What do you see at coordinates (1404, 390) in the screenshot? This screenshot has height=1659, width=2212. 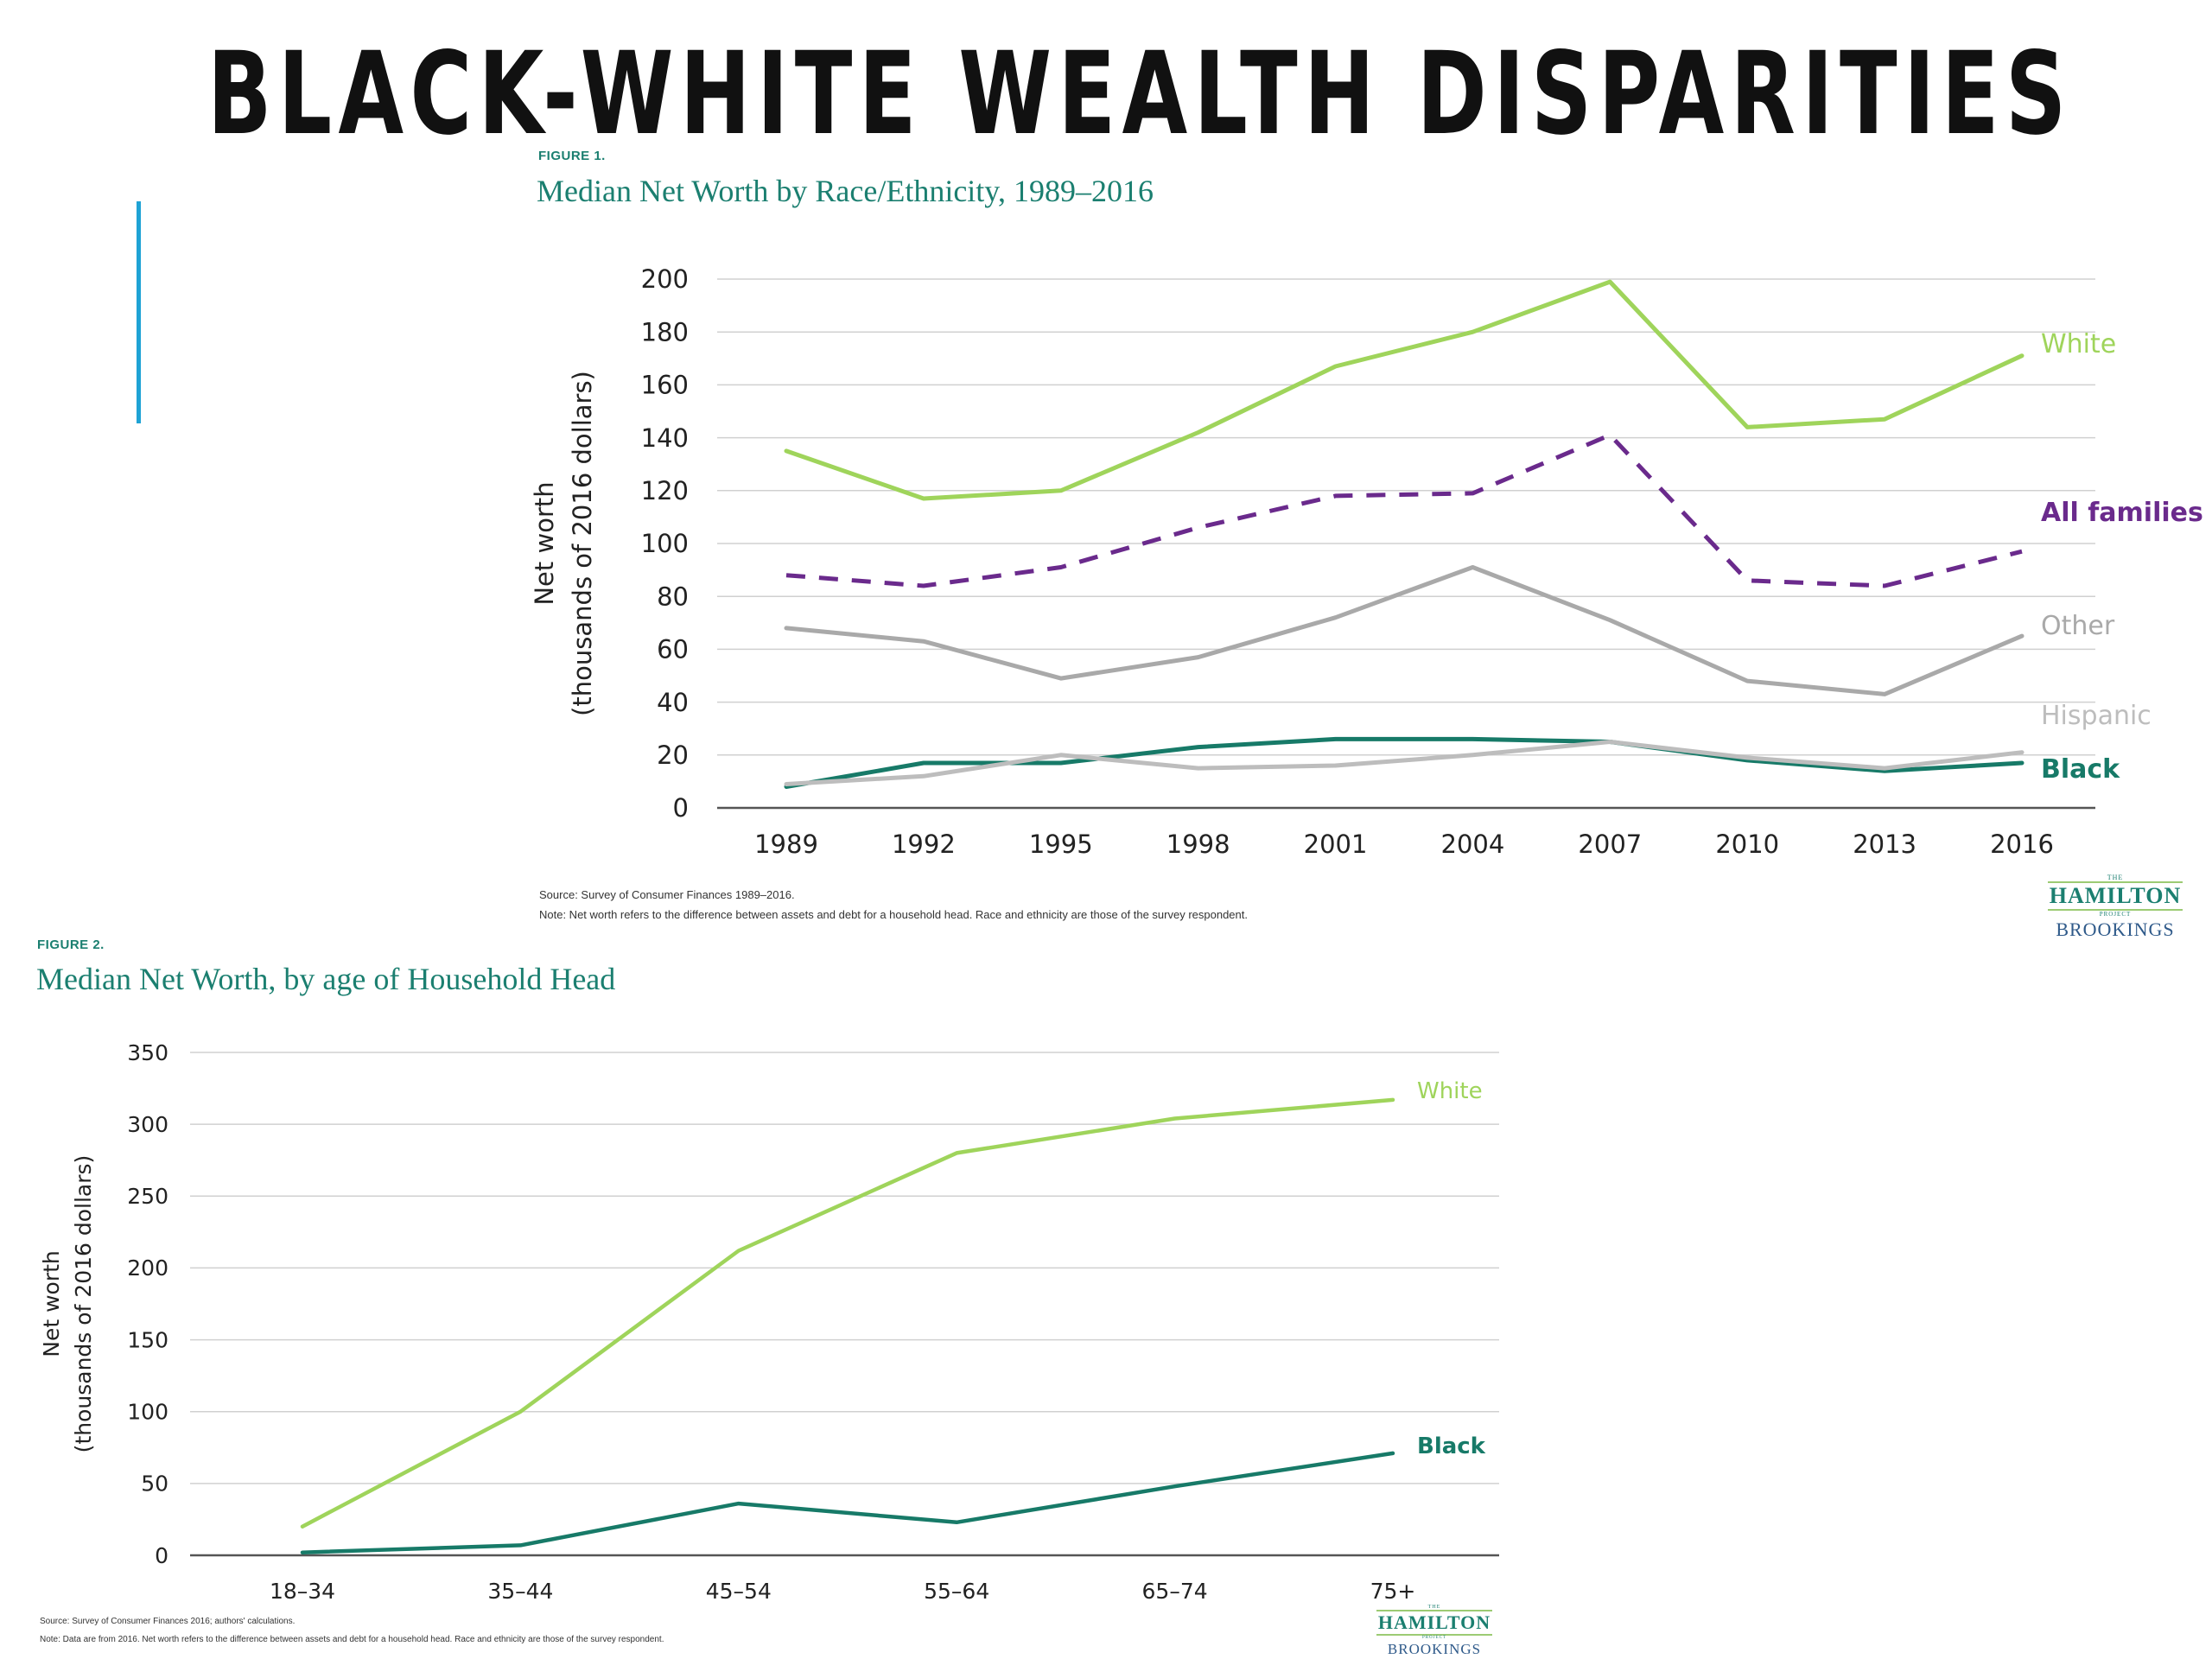 I see `chart1-series-white-line` at bounding box center [1404, 390].